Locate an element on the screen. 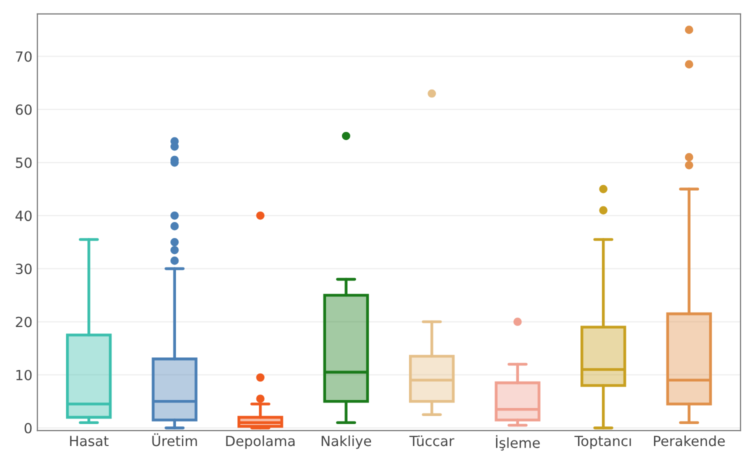 This screenshot has width=748, height=463. x-tick-label: Üretim is located at coordinates (174, 439).